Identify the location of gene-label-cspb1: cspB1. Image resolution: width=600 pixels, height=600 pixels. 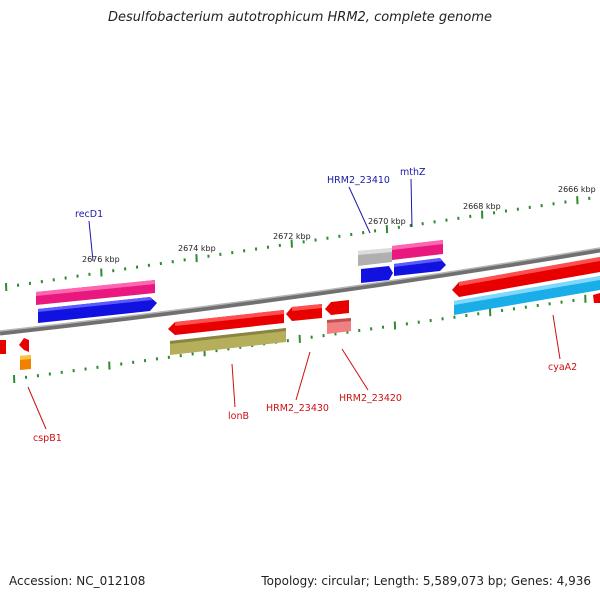
(47, 438).